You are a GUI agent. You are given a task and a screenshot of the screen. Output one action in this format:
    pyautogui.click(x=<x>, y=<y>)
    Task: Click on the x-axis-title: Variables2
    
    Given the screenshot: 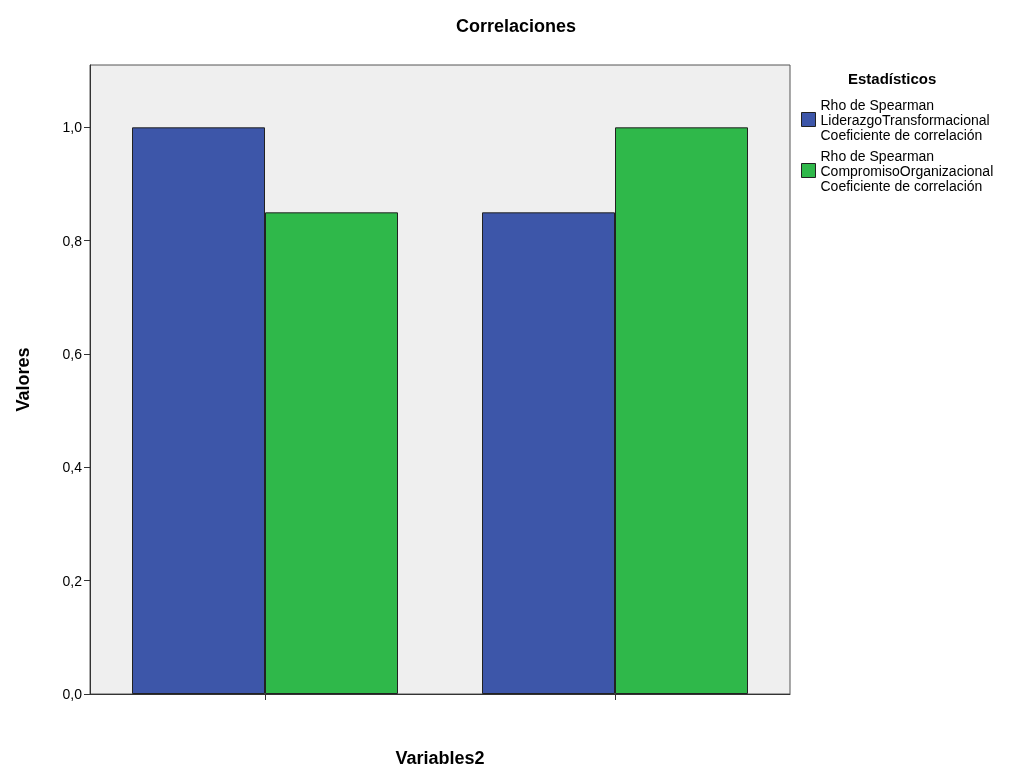 What is the action you would take?
    pyautogui.click(x=440, y=758)
    